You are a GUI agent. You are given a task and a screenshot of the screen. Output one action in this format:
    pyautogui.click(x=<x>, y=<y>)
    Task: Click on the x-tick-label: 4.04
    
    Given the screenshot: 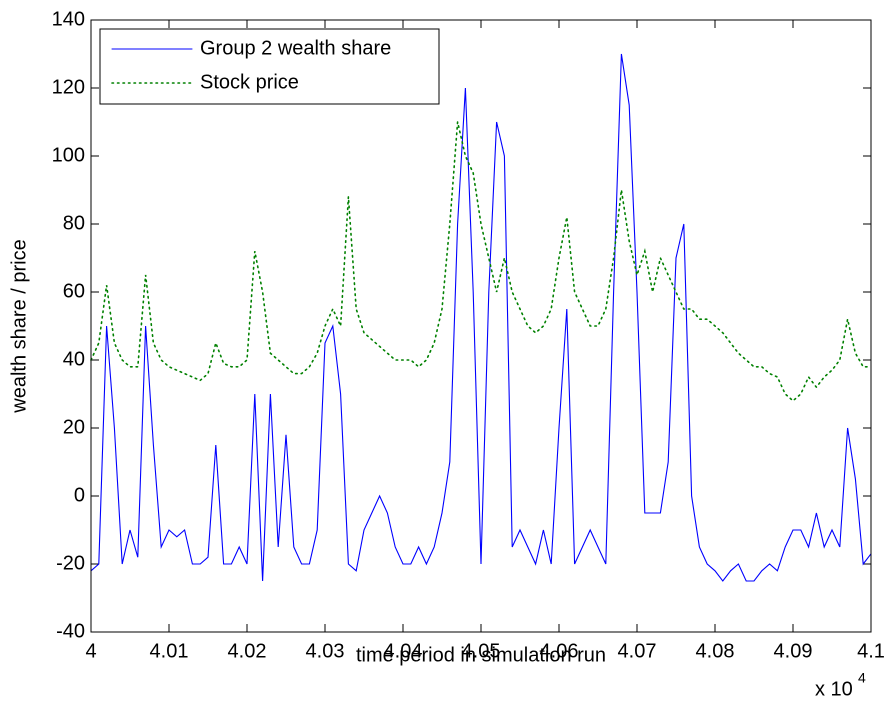 What is the action you would take?
    pyautogui.click(x=403, y=651)
    